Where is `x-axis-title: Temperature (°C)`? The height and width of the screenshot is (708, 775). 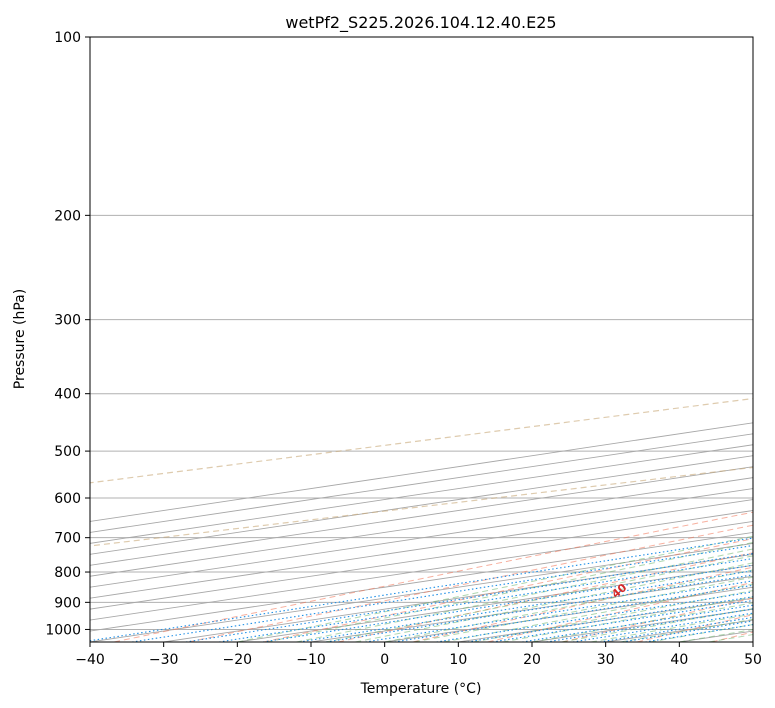
x-axis-title: Temperature (°C) is located at coordinates (421, 689).